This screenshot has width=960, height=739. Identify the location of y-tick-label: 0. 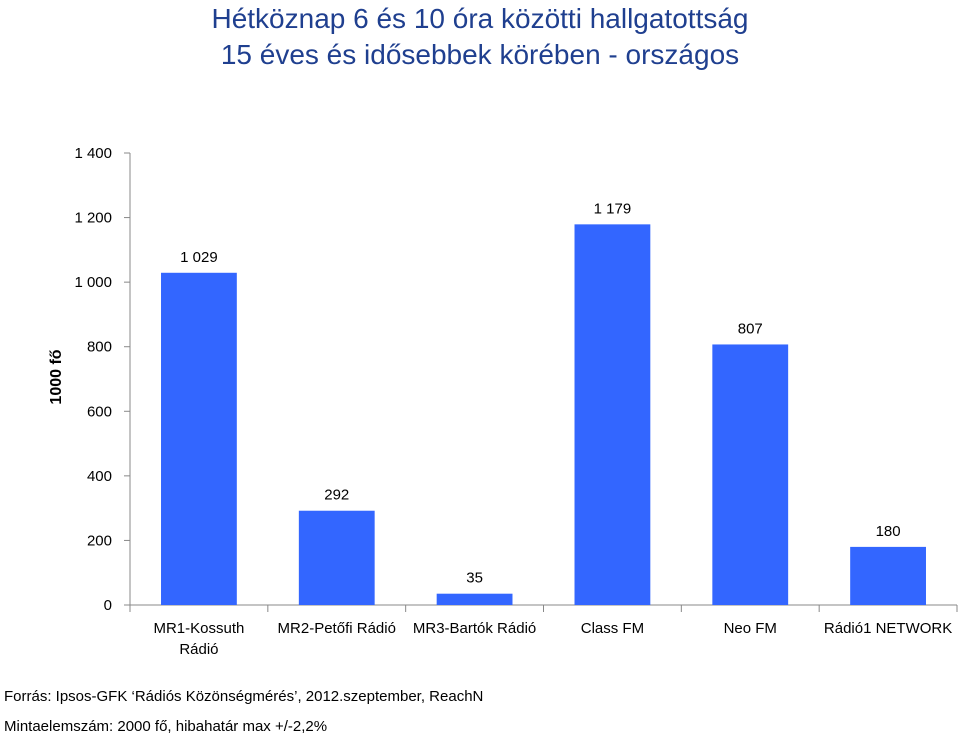
(108, 605).